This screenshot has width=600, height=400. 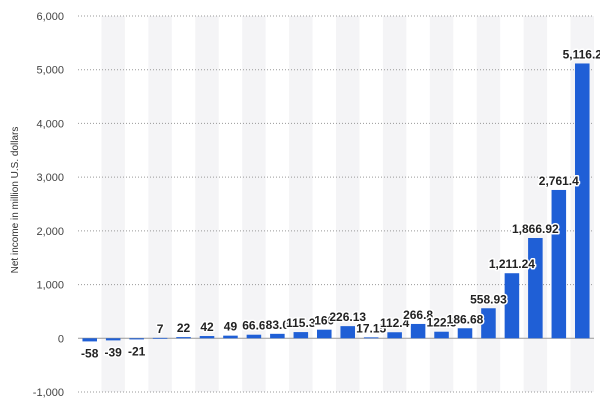 What do you see at coordinates (347, 317) in the screenshot?
I see `data-label: 226.13` at bounding box center [347, 317].